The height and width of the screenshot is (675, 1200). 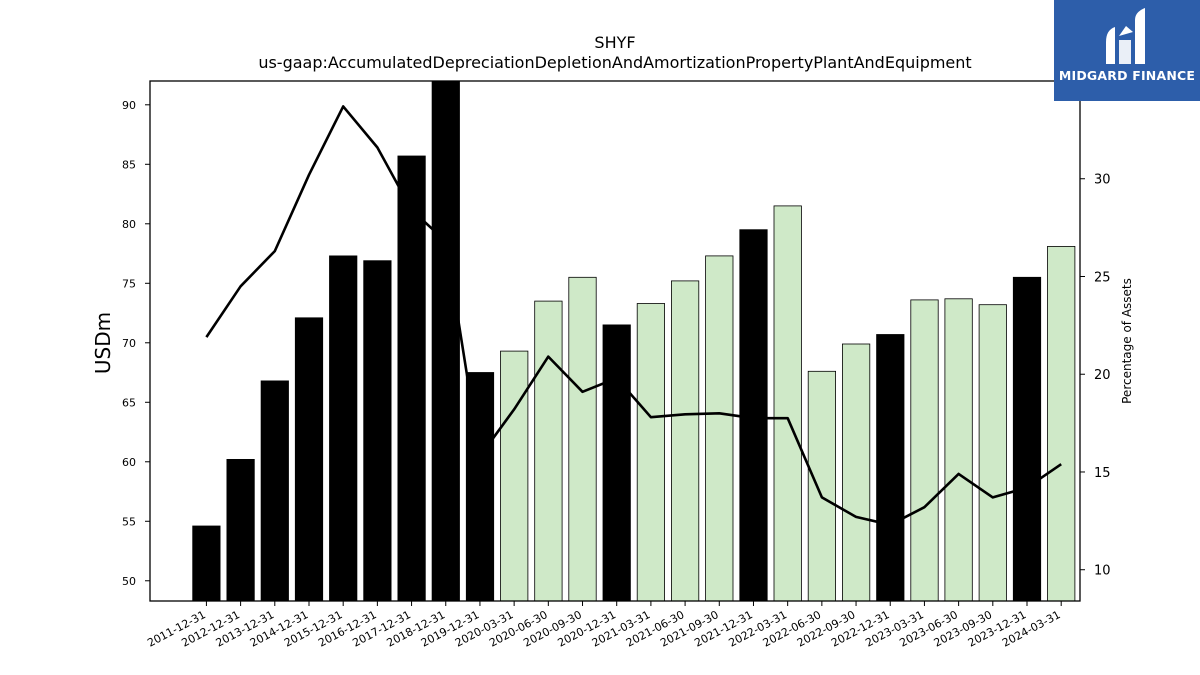 What do you see at coordinates (1125, 36) in the screenshot?
I see `logo-mark-icon` at bounding box center [1125, 36].